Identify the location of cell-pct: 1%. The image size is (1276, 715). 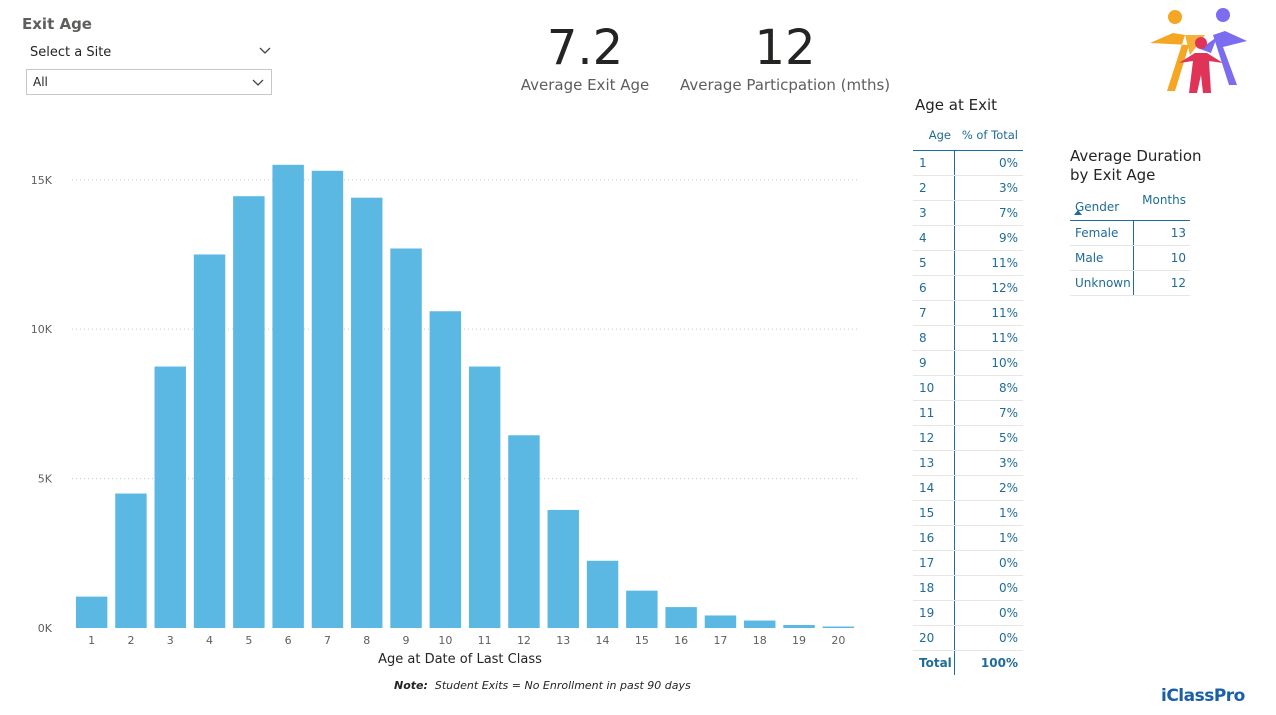
(1008, 538).